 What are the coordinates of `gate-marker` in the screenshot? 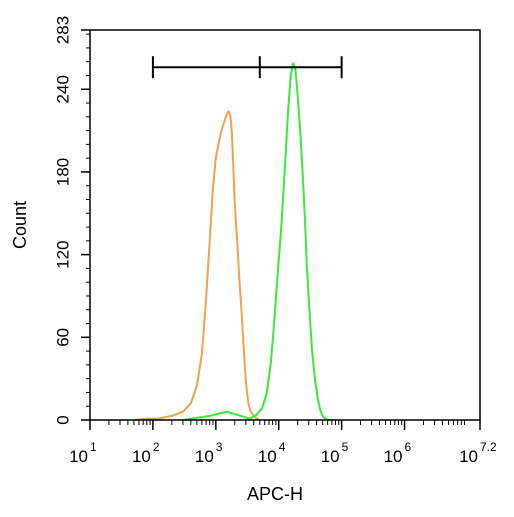 It's located at (247, 67).